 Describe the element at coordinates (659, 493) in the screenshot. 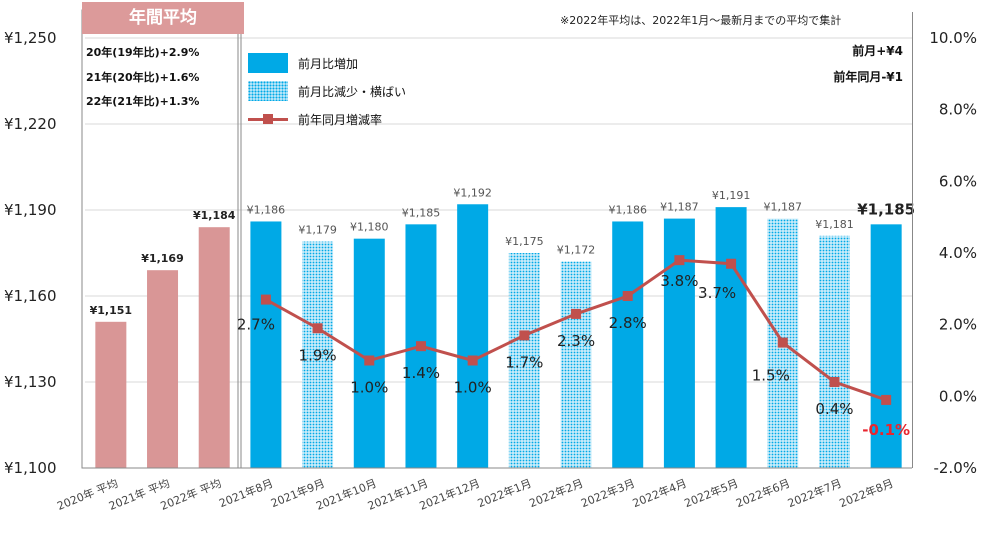

I see `x-tick-label: 2022年4月` at that location.